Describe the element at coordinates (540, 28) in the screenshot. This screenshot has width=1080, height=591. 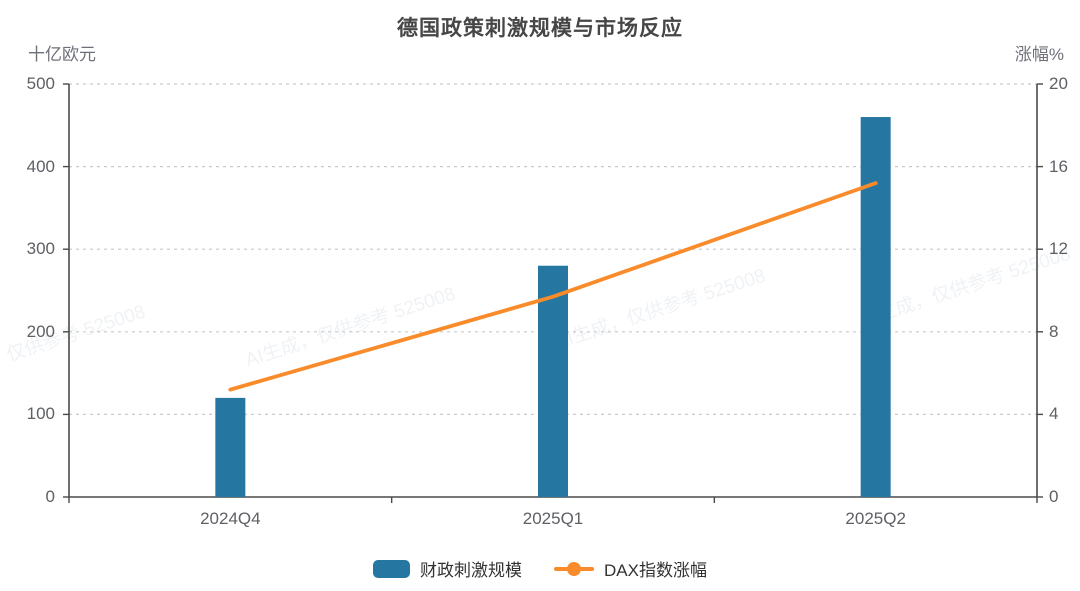
I see `chart-title: 德国政策刺激规模与市场反应` at that location.